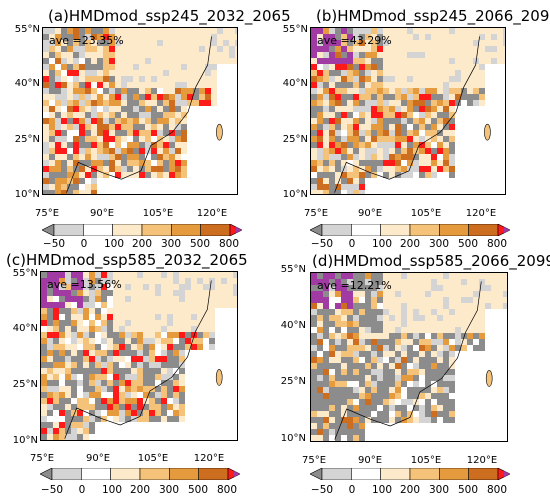 The width and height of the screenshot is (550, 504). I want to click on average-label: ave =23.35%, so click(86, 40).